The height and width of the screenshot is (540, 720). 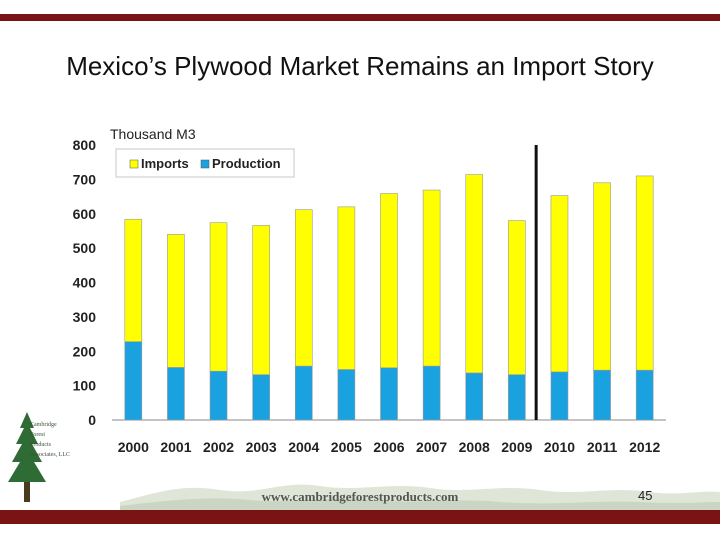 I want to click on y-unit-label: Thousand M3, so click(x=153, y=134).